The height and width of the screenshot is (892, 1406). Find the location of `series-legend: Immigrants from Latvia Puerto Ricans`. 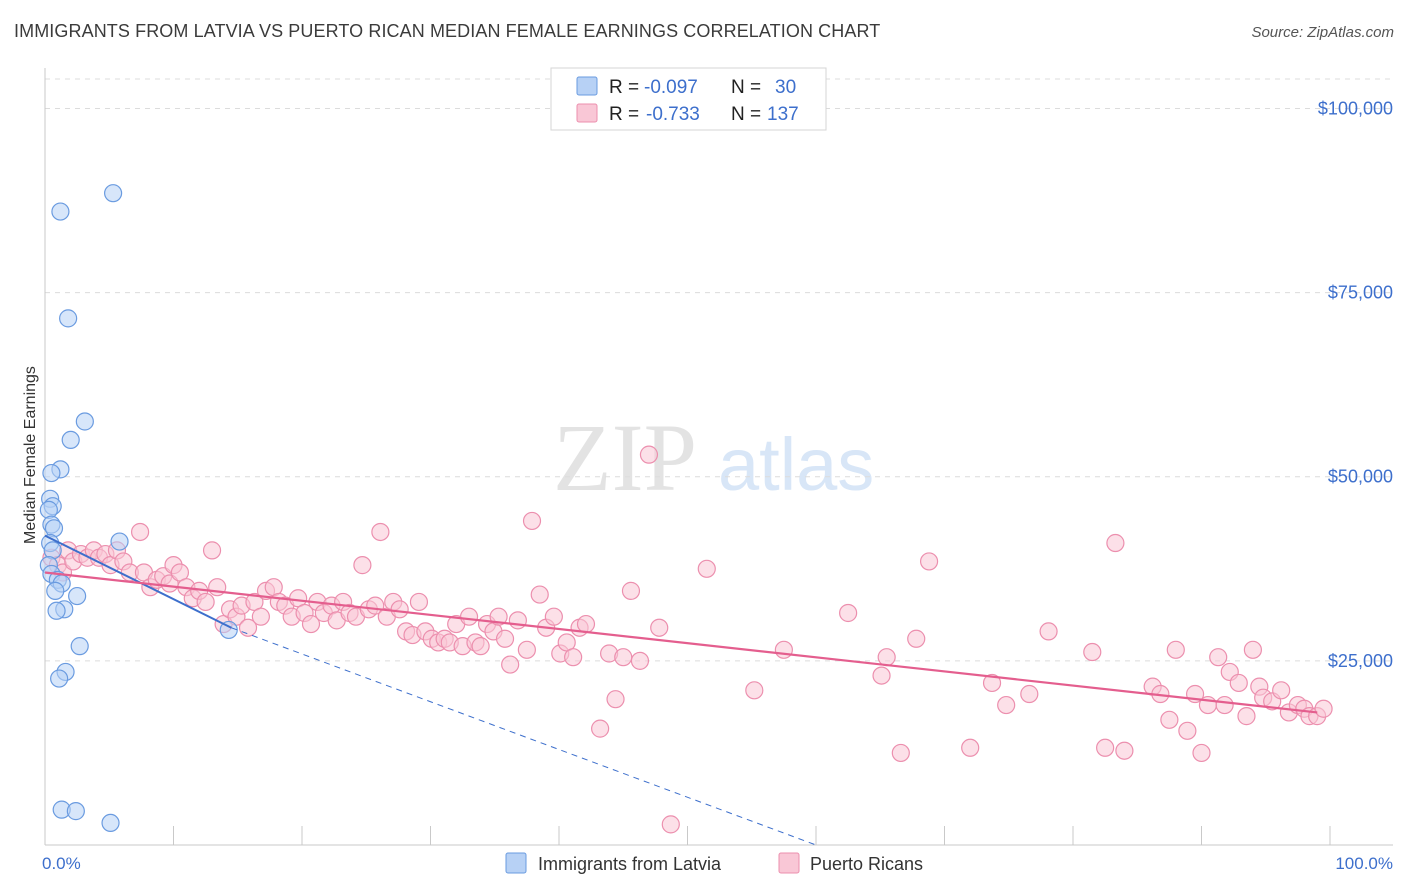

series-legend: Immigrants from Latvia Puerto Ricans is located at coordinates (714, 863).